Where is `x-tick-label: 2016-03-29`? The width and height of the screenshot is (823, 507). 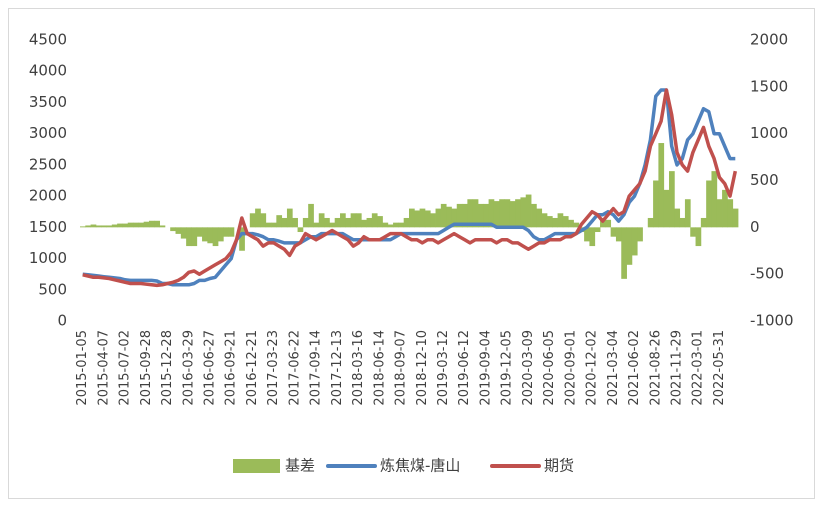
x-tick-label: 2016-03-29 is located at coordinates (188, 368).